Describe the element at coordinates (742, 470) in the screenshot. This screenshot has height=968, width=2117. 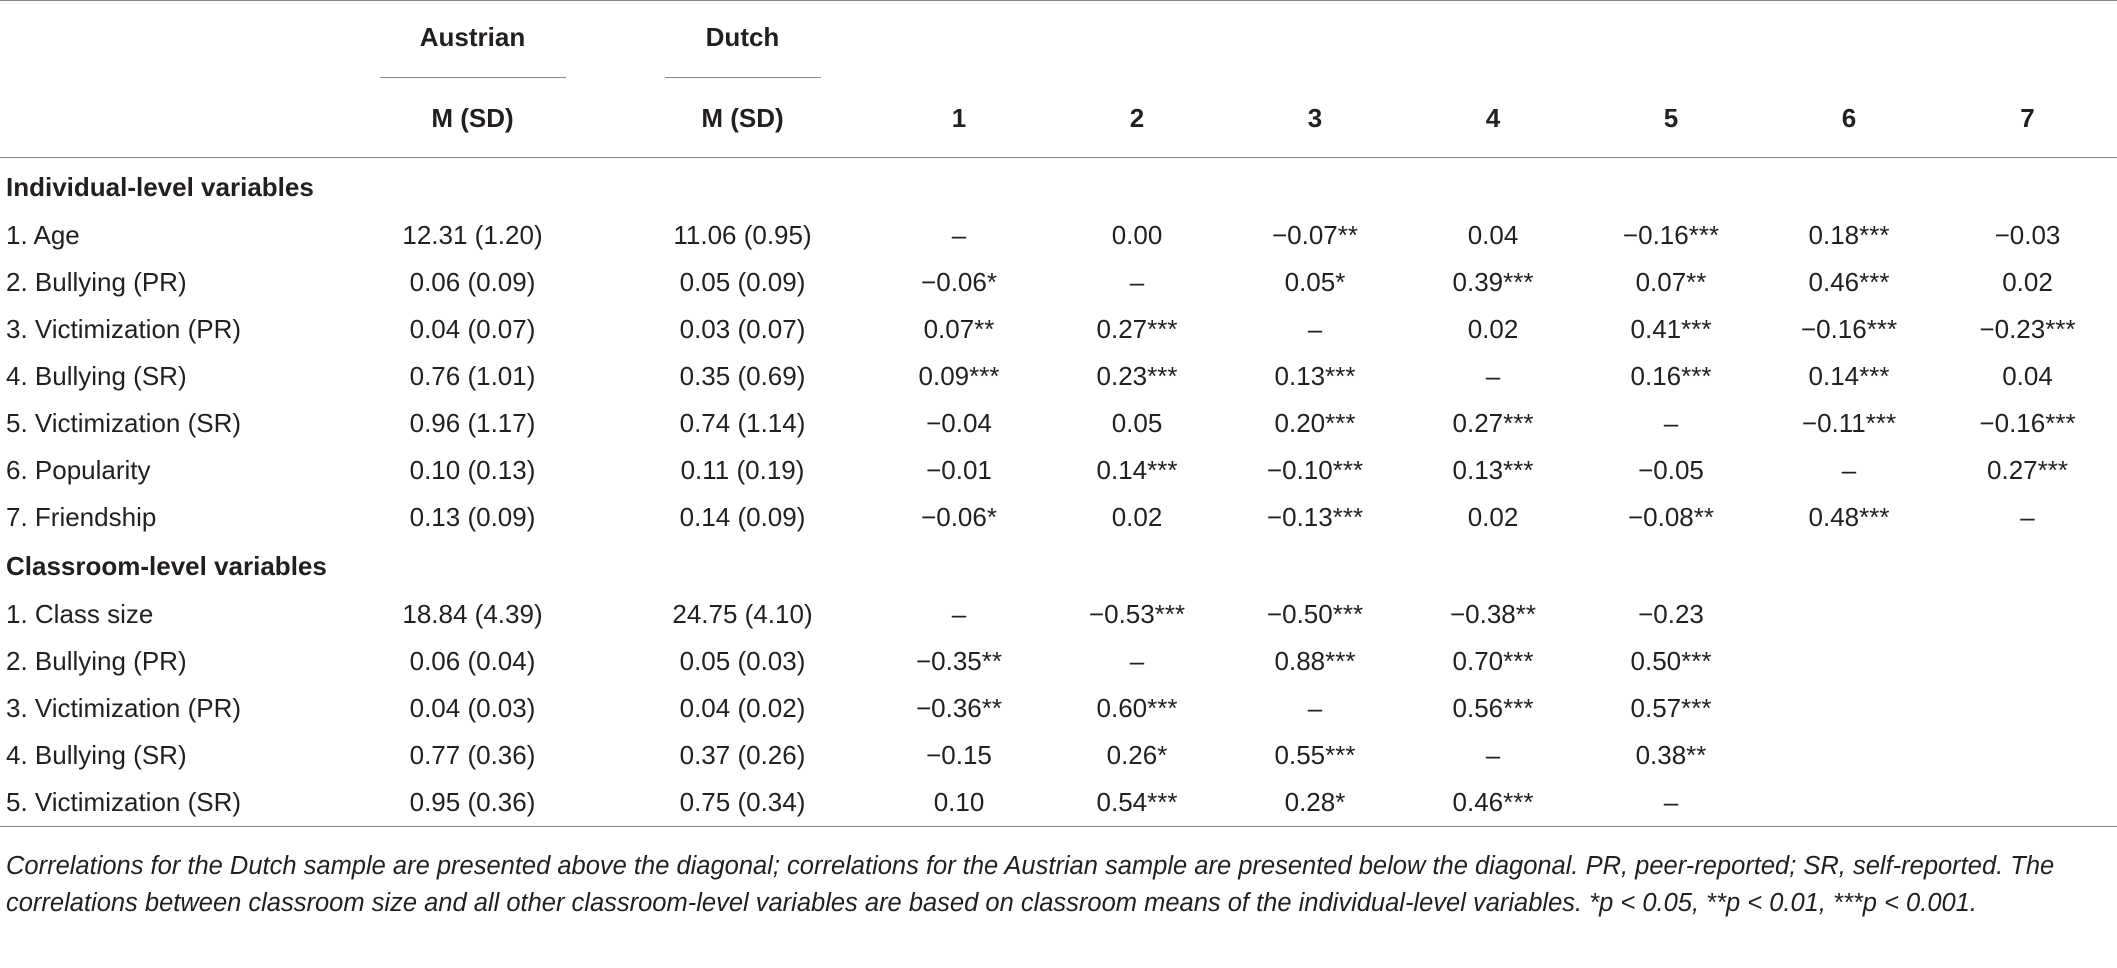
I see `dutch-mean-sd: 0.11 (0.19)` at that location.